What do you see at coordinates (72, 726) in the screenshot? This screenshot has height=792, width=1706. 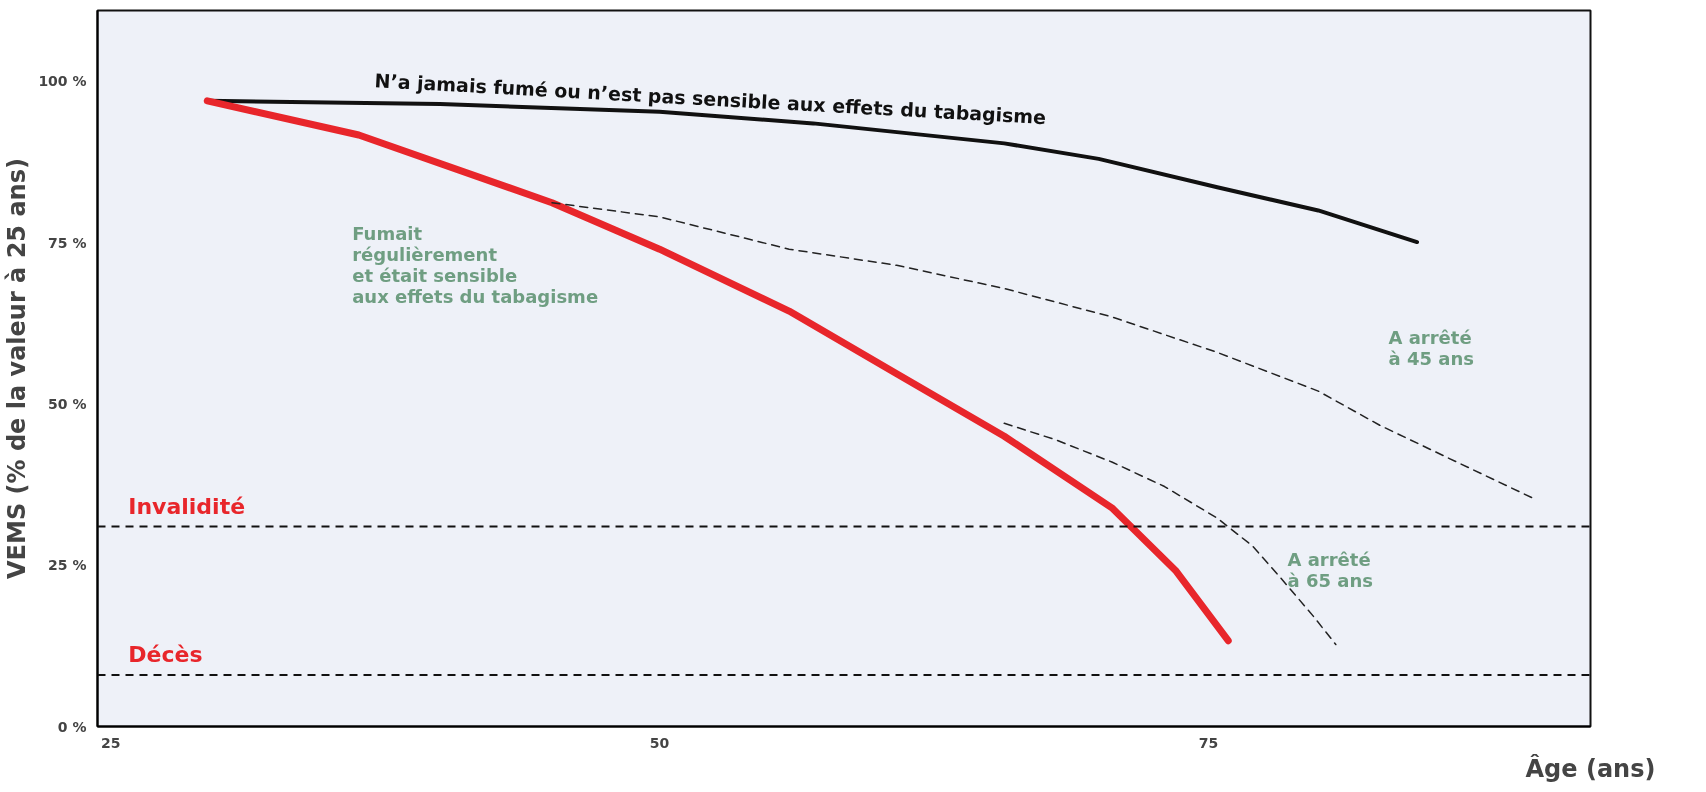 I see `y-tick-label: 0 %` at bounding box center [72, 726].